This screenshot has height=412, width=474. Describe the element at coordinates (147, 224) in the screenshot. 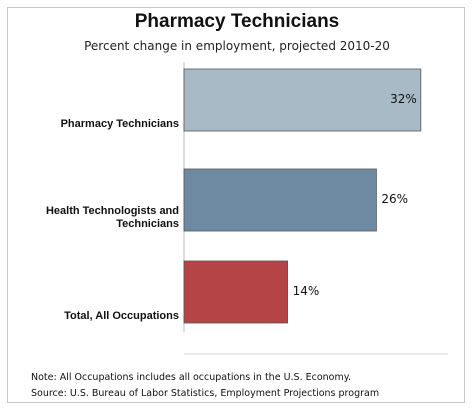

I see `category-label: Technicians` at that location.